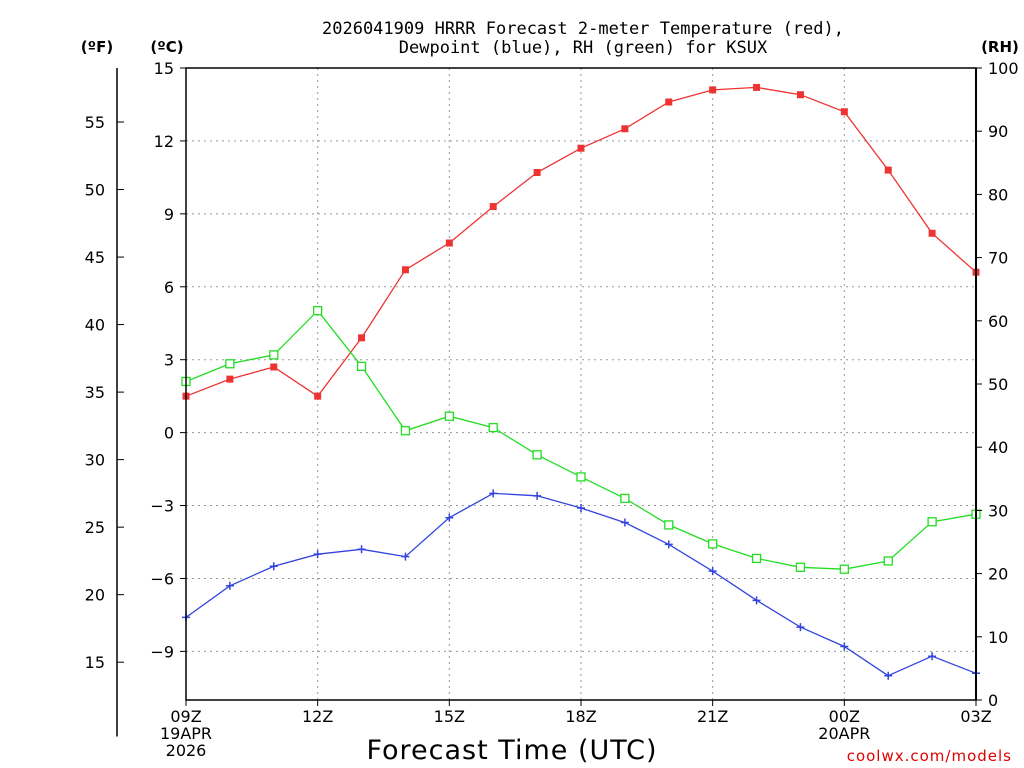  I want to click on fahrenheit-tick-label: 50, so click(95, 190).